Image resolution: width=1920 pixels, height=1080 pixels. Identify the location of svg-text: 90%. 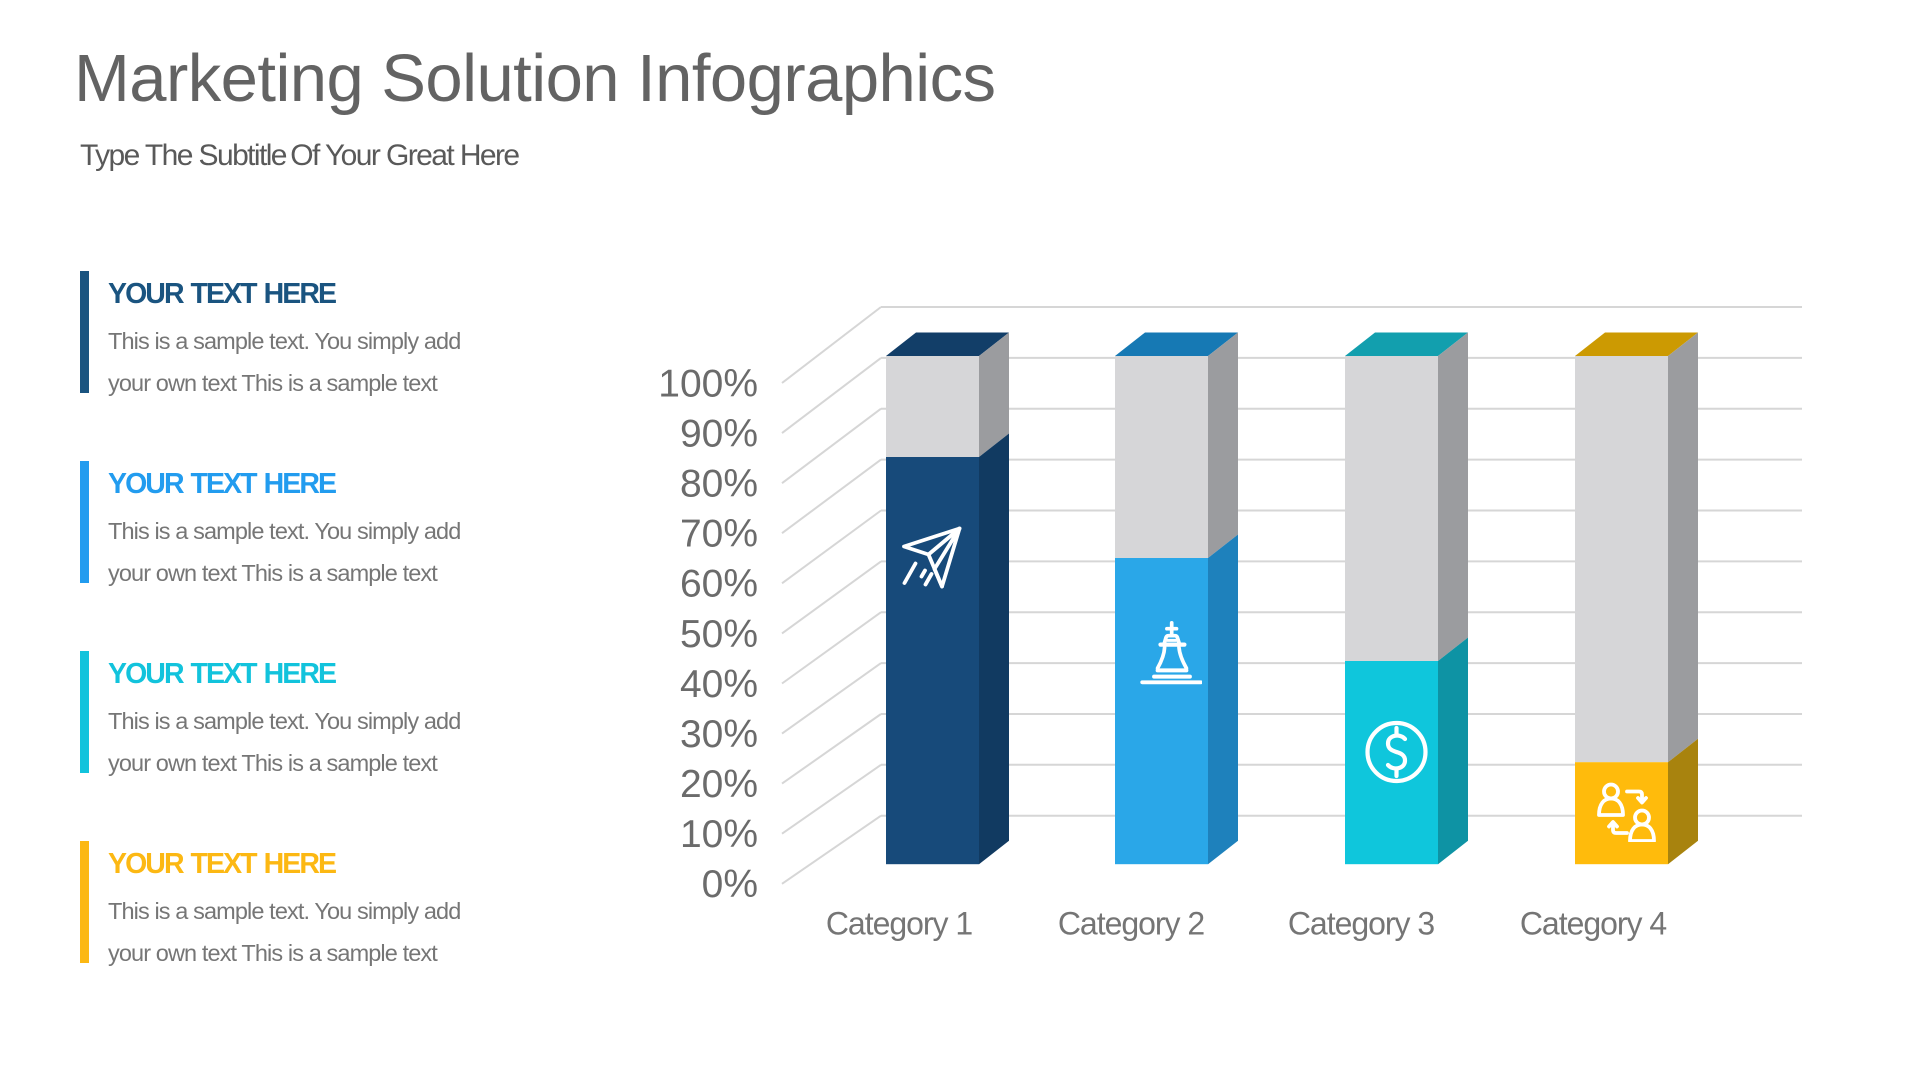
(719, 434).